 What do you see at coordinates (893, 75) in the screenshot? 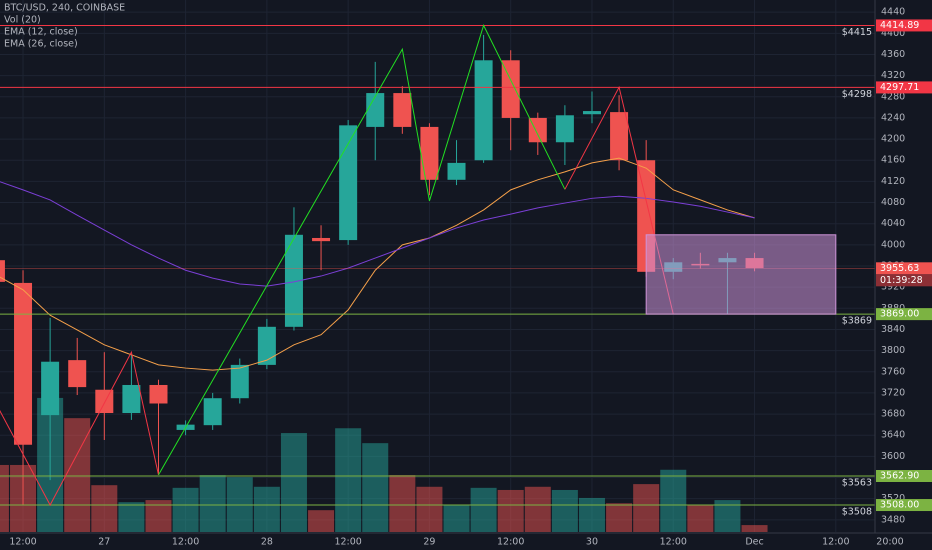
I see `y-tick-label: 4320` at bounding box center [893, 75].